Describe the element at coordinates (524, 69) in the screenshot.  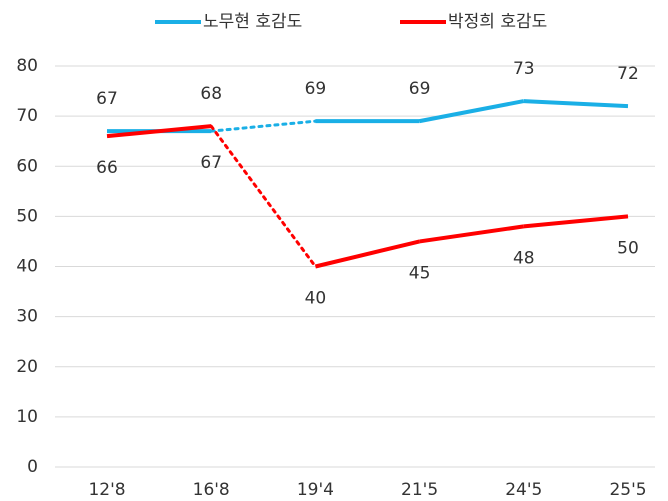
I see `data-label: 73` at that location.